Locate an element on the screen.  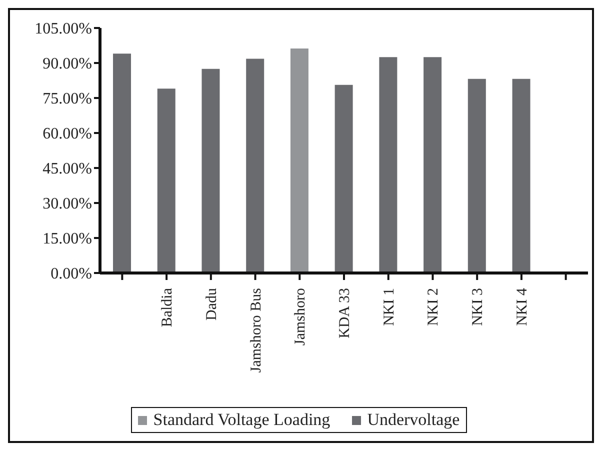
y-tick-label: 45.00% is located at coordinates (67, 169).